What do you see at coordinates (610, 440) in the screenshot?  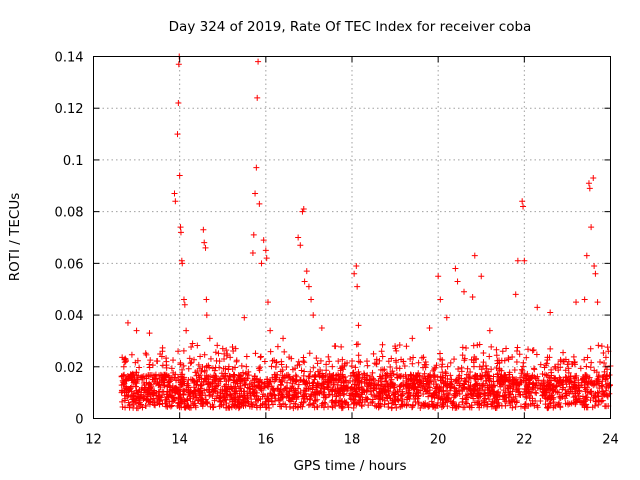 I see `x-tick-label: 24` at bounding box center [610, 440].